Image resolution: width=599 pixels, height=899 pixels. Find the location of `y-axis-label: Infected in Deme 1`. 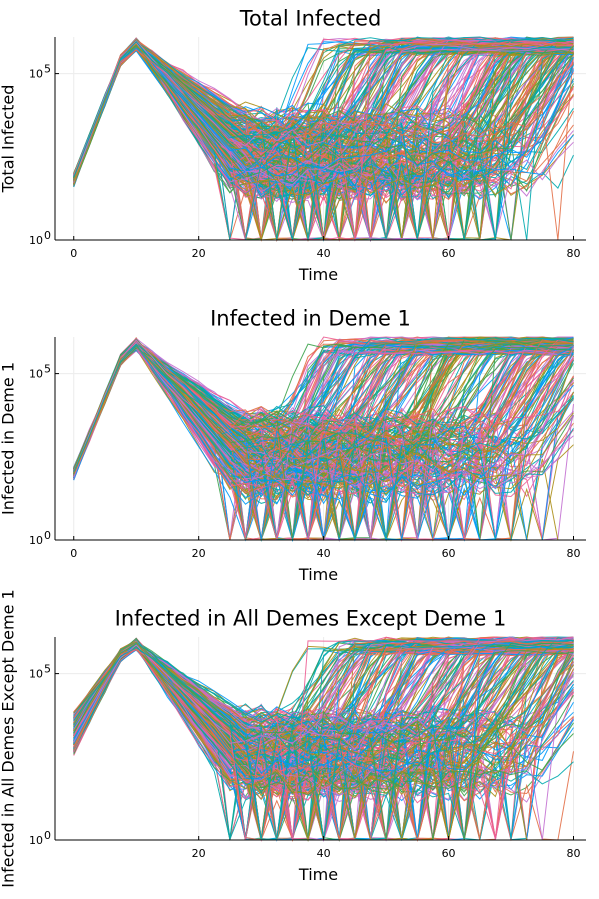

y-axis-label: Infected in Deme 1 is located at coordinates (9, 438).